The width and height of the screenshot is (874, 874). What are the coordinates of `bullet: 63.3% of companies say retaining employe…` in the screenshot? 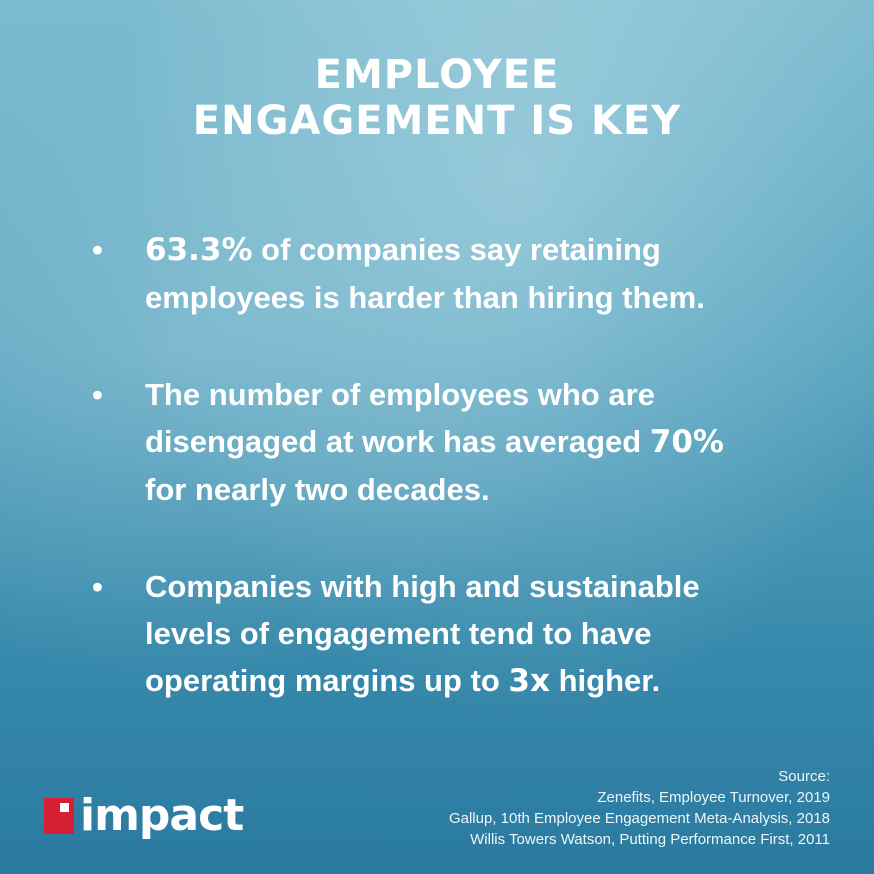 It's located at (432, 273).